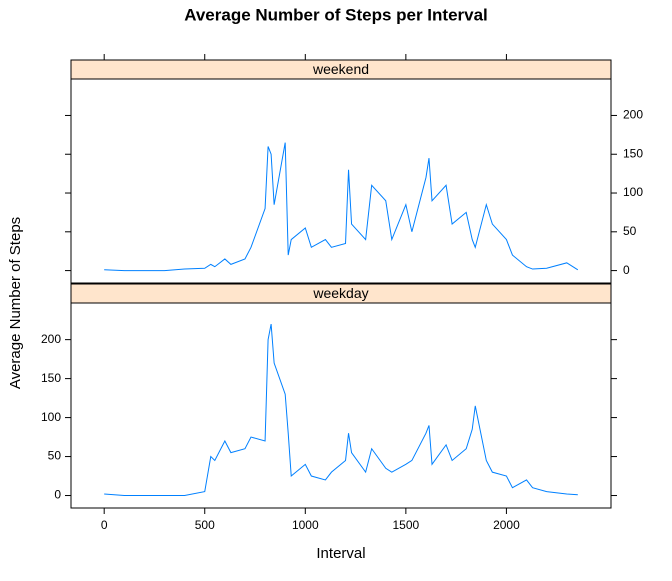 Image resolution: width=672 pixels, height=581 pixels. I want to click on strip-label: weekend, so click(340, 69).